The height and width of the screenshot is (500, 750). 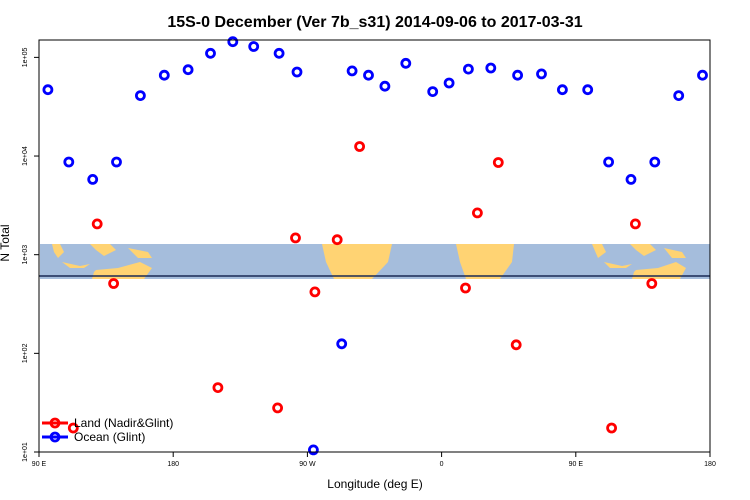 What do you see at coordinates (442, 464) in the screenshot?
I see `x-tick-label: 0` at bounding box center [442, 464].